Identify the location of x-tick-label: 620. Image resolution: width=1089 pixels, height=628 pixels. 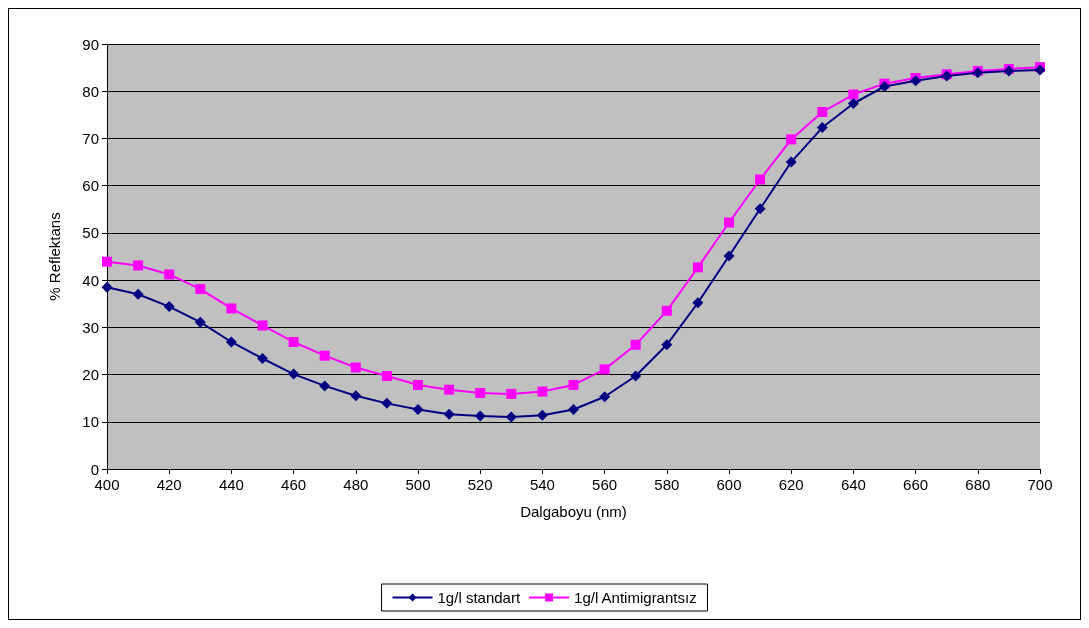
(791, 484).